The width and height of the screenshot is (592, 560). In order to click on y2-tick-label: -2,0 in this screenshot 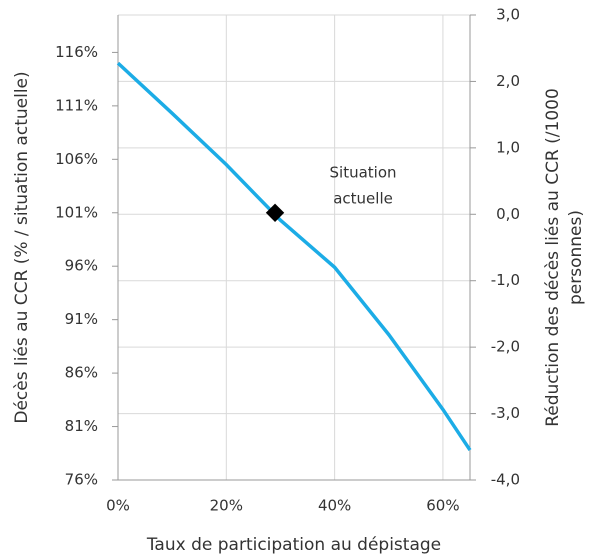, I will do `click(505, 347)`.